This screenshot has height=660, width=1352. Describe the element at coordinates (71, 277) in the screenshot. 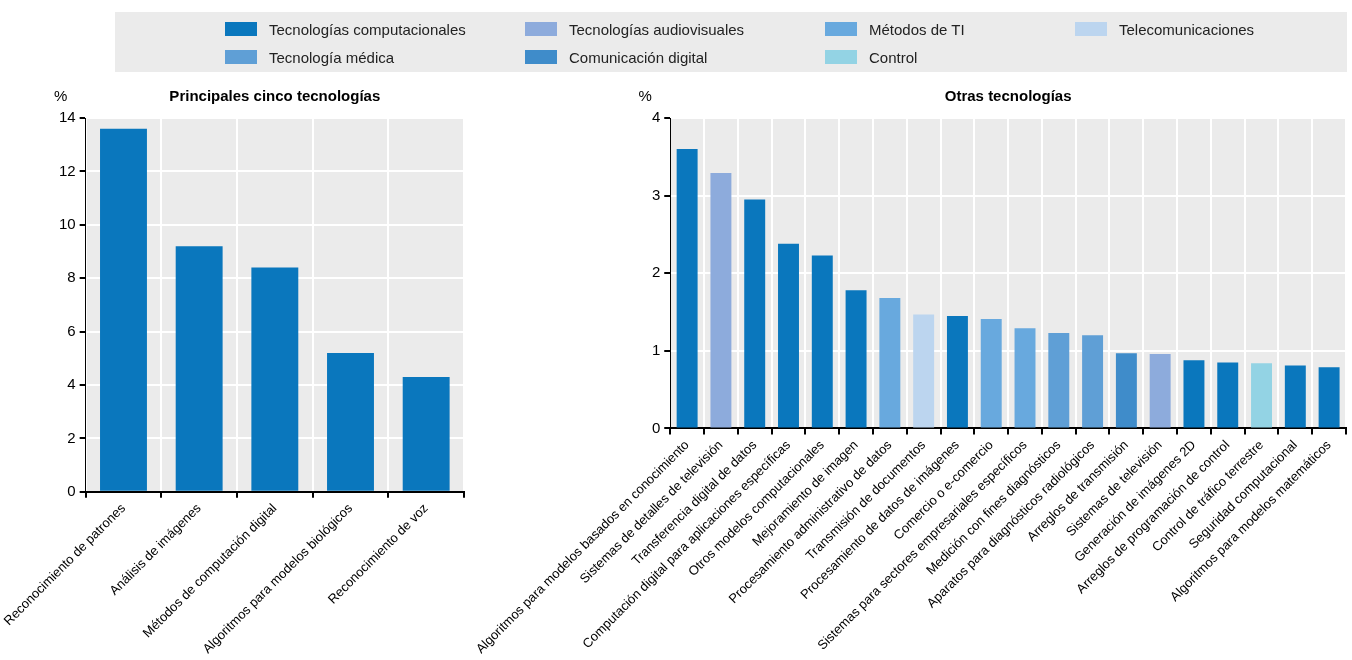

I see `y-tick-label: 8` at that location.